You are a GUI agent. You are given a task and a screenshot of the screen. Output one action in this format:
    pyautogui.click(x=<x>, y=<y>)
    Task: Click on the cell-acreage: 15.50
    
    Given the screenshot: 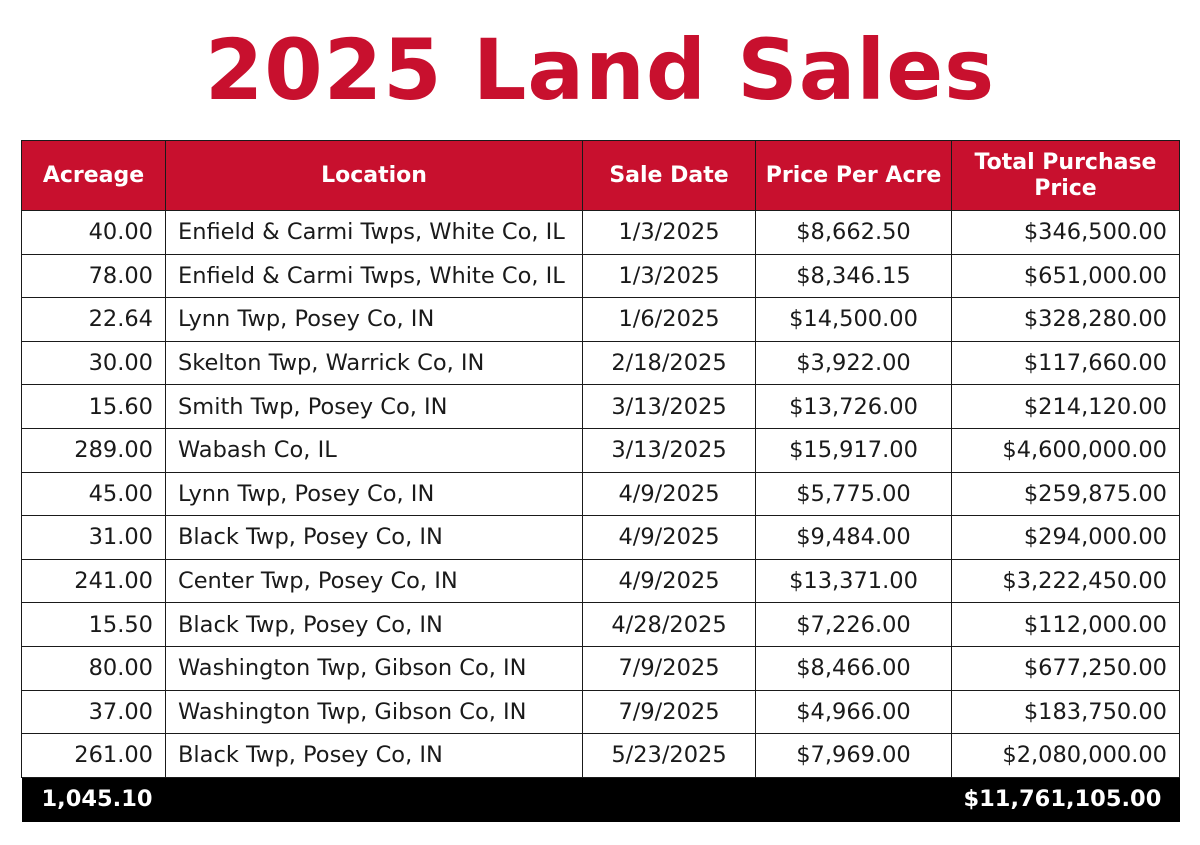 What is the action you would take?
    pyautogui.click(x=93, y=624)
    